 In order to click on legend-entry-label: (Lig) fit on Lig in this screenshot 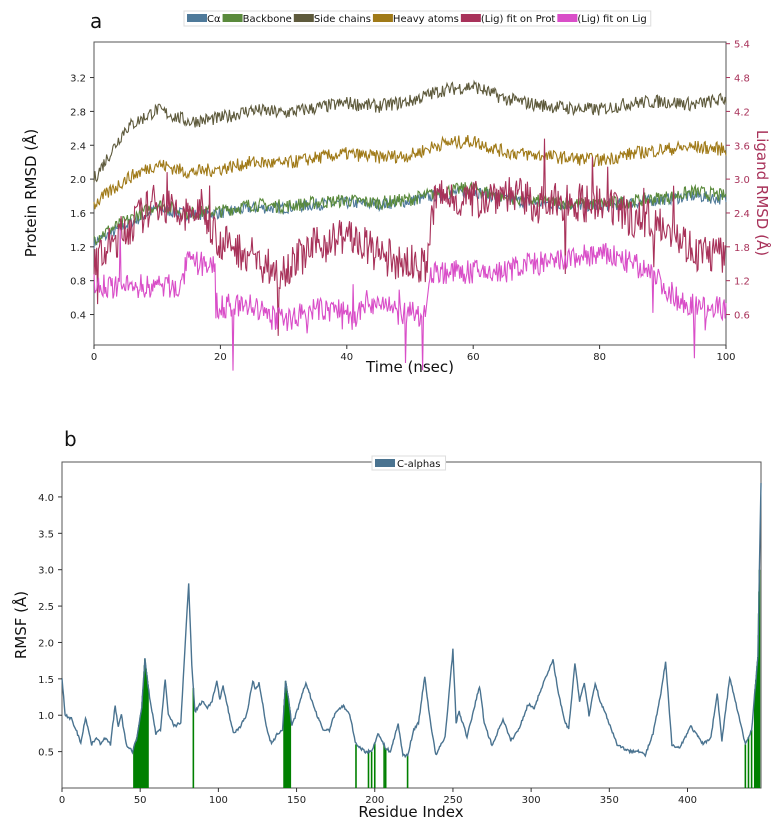, I will do `click(611, 19)`.